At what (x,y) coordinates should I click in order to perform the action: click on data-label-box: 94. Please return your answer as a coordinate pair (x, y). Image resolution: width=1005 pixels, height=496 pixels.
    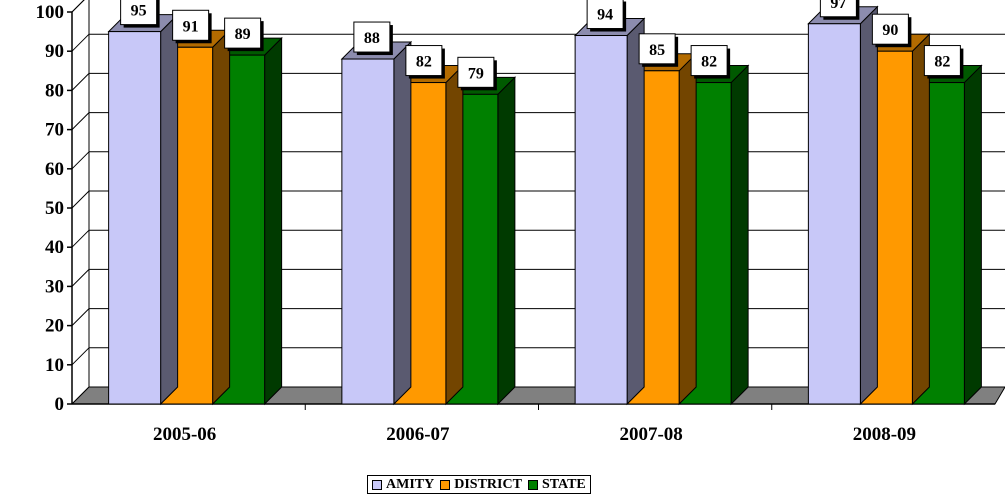
    Looking at the image, I should click on (606, 16).